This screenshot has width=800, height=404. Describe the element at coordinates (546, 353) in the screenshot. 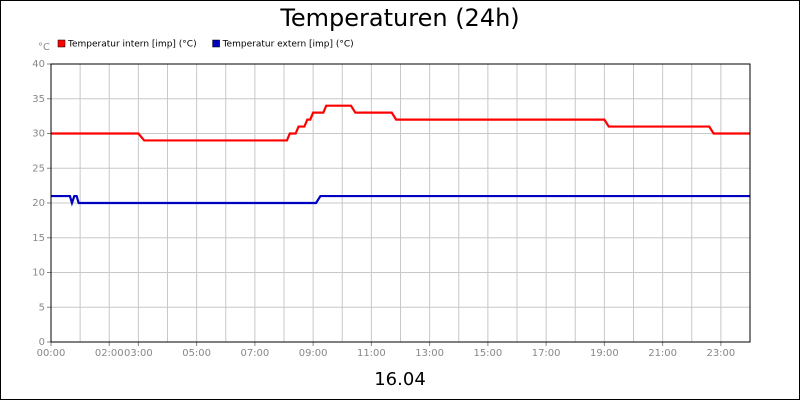

I see `x-tick-label: 17:00` at that location.